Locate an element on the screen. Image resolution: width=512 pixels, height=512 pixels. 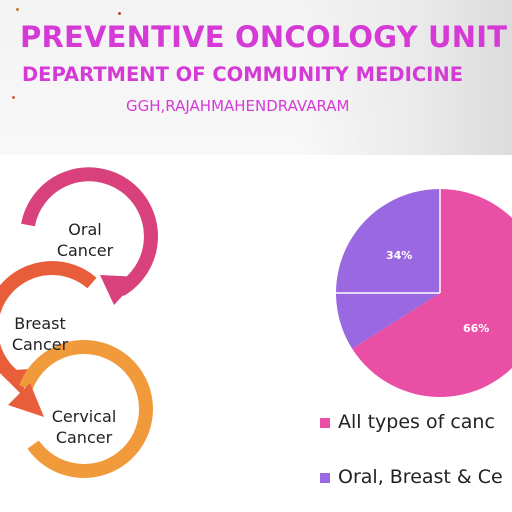
department-subtitle: DEPARTMENT OF COMMUNITY MEDICINE is located at coordinates (243, 74).